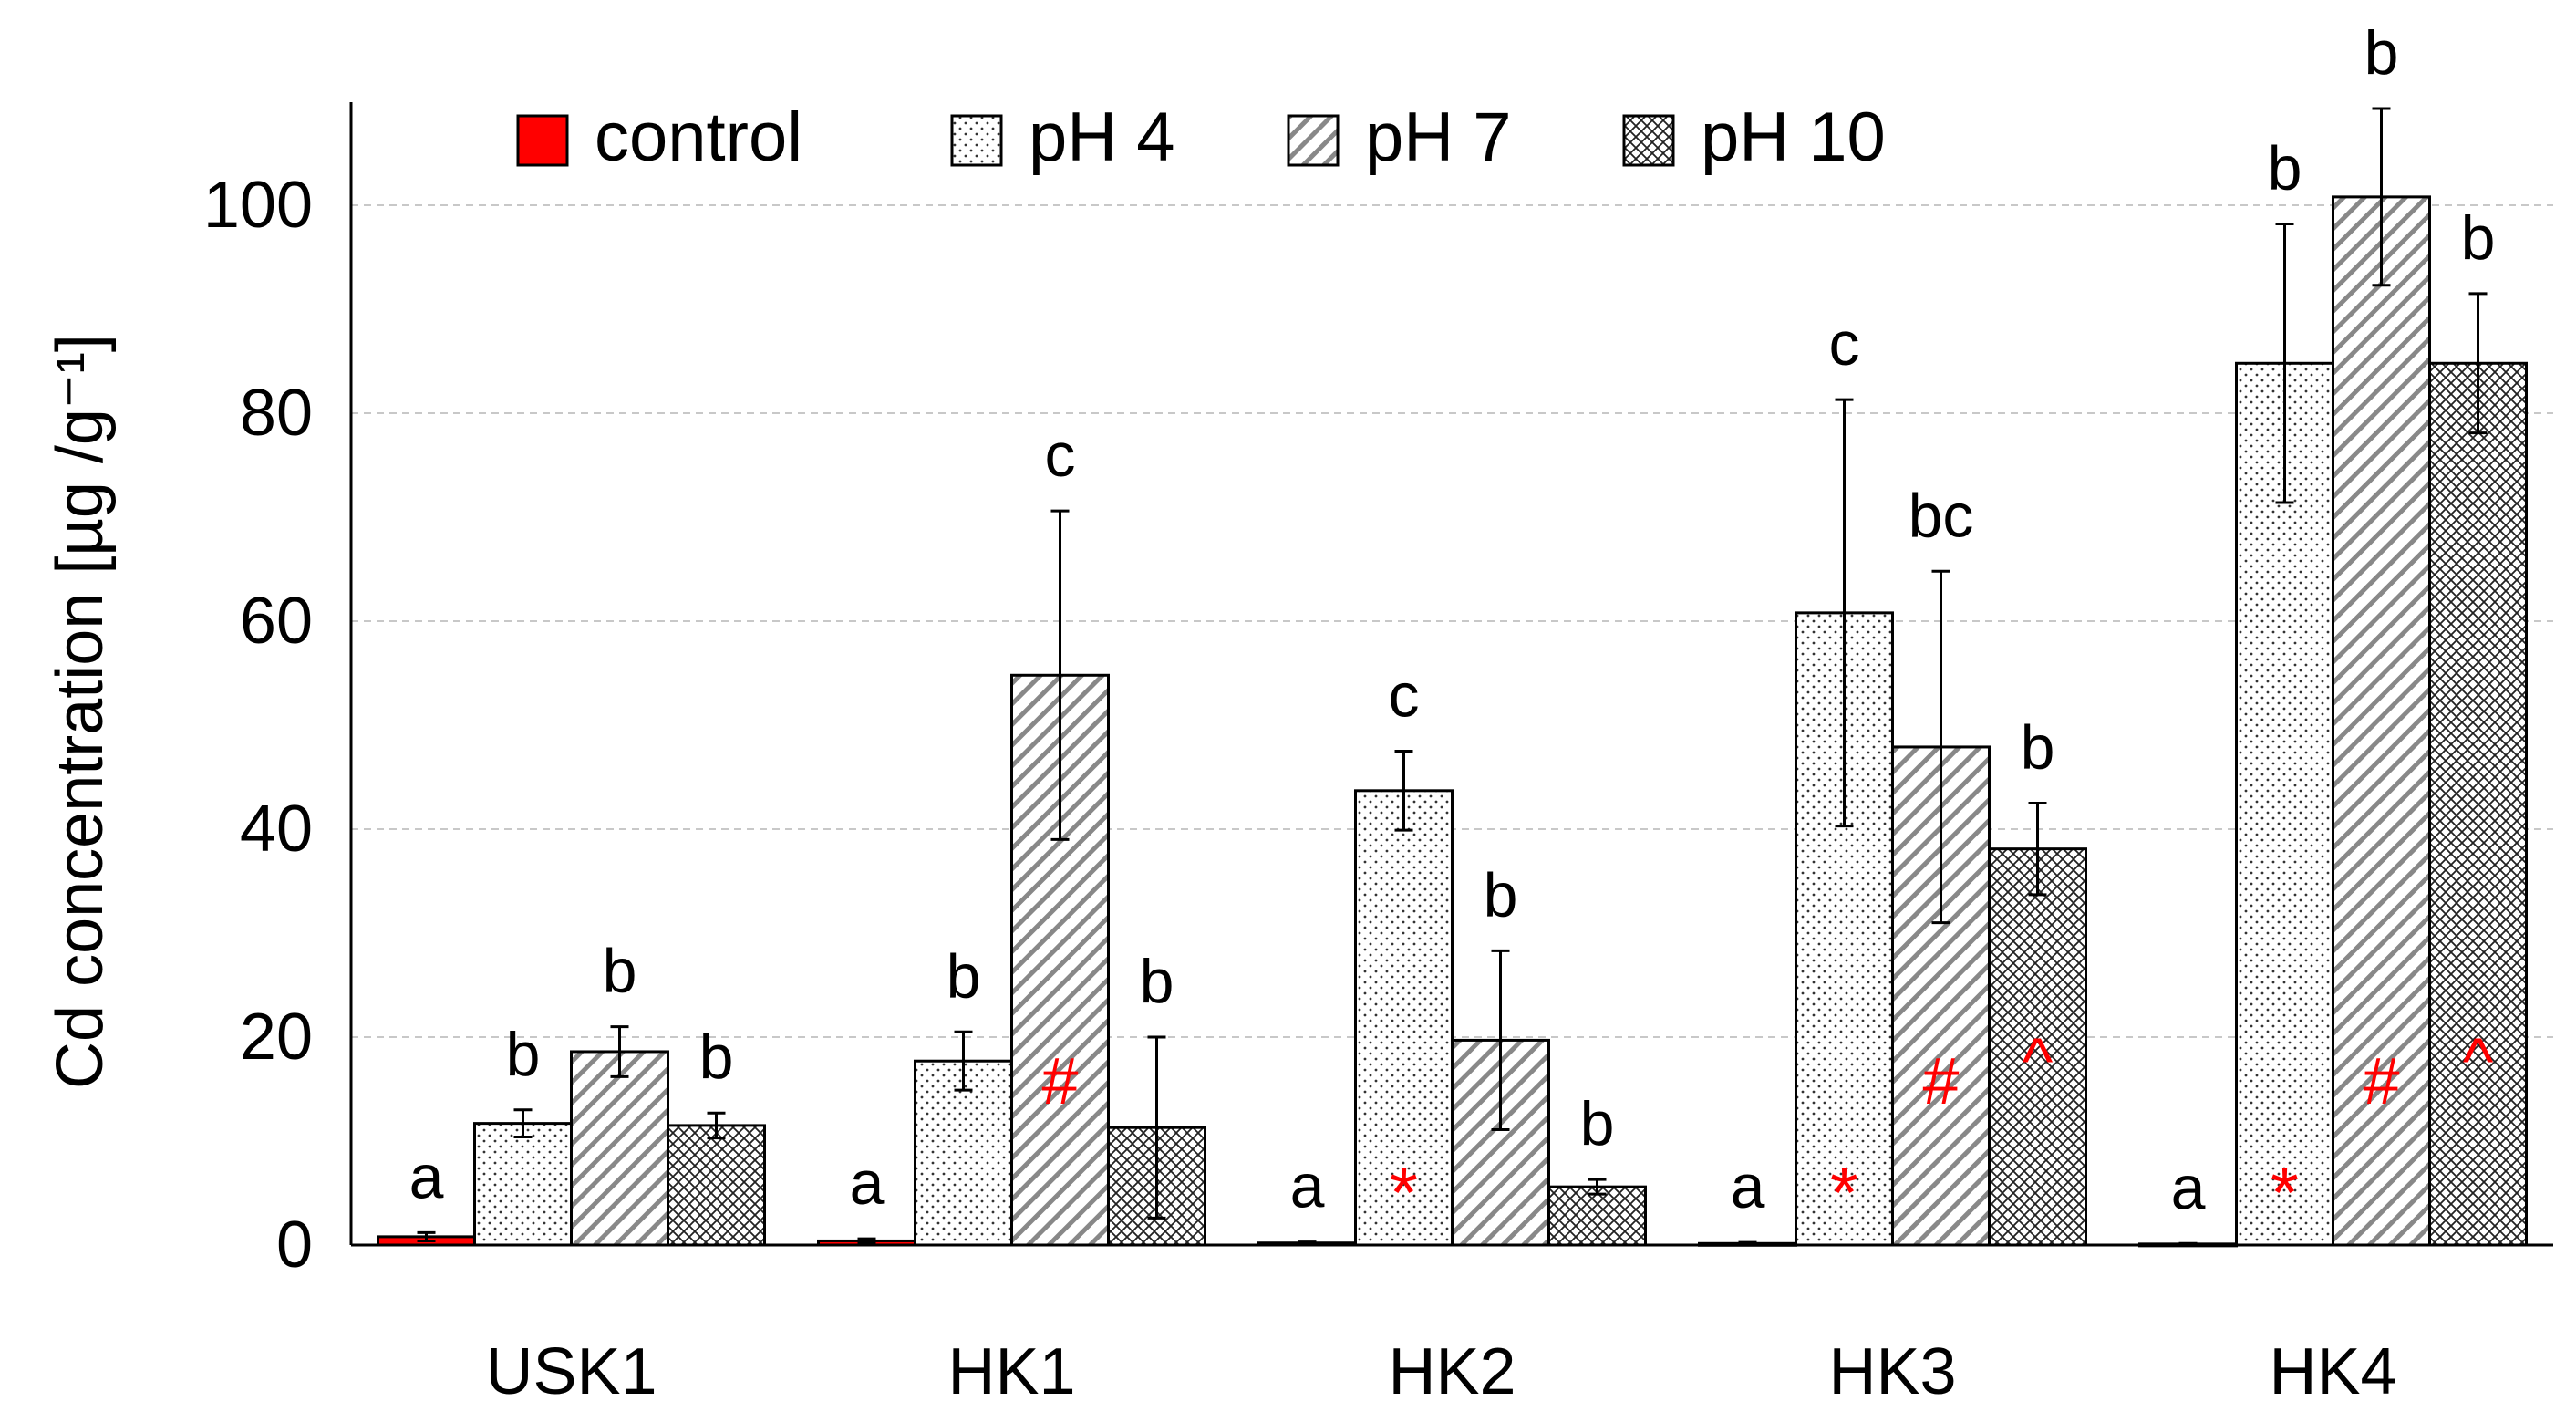 The height and width of the screenshot is (1422, 2576). I want to click on letter-label-hk2-ph-10: b, so click(1597, 1123).